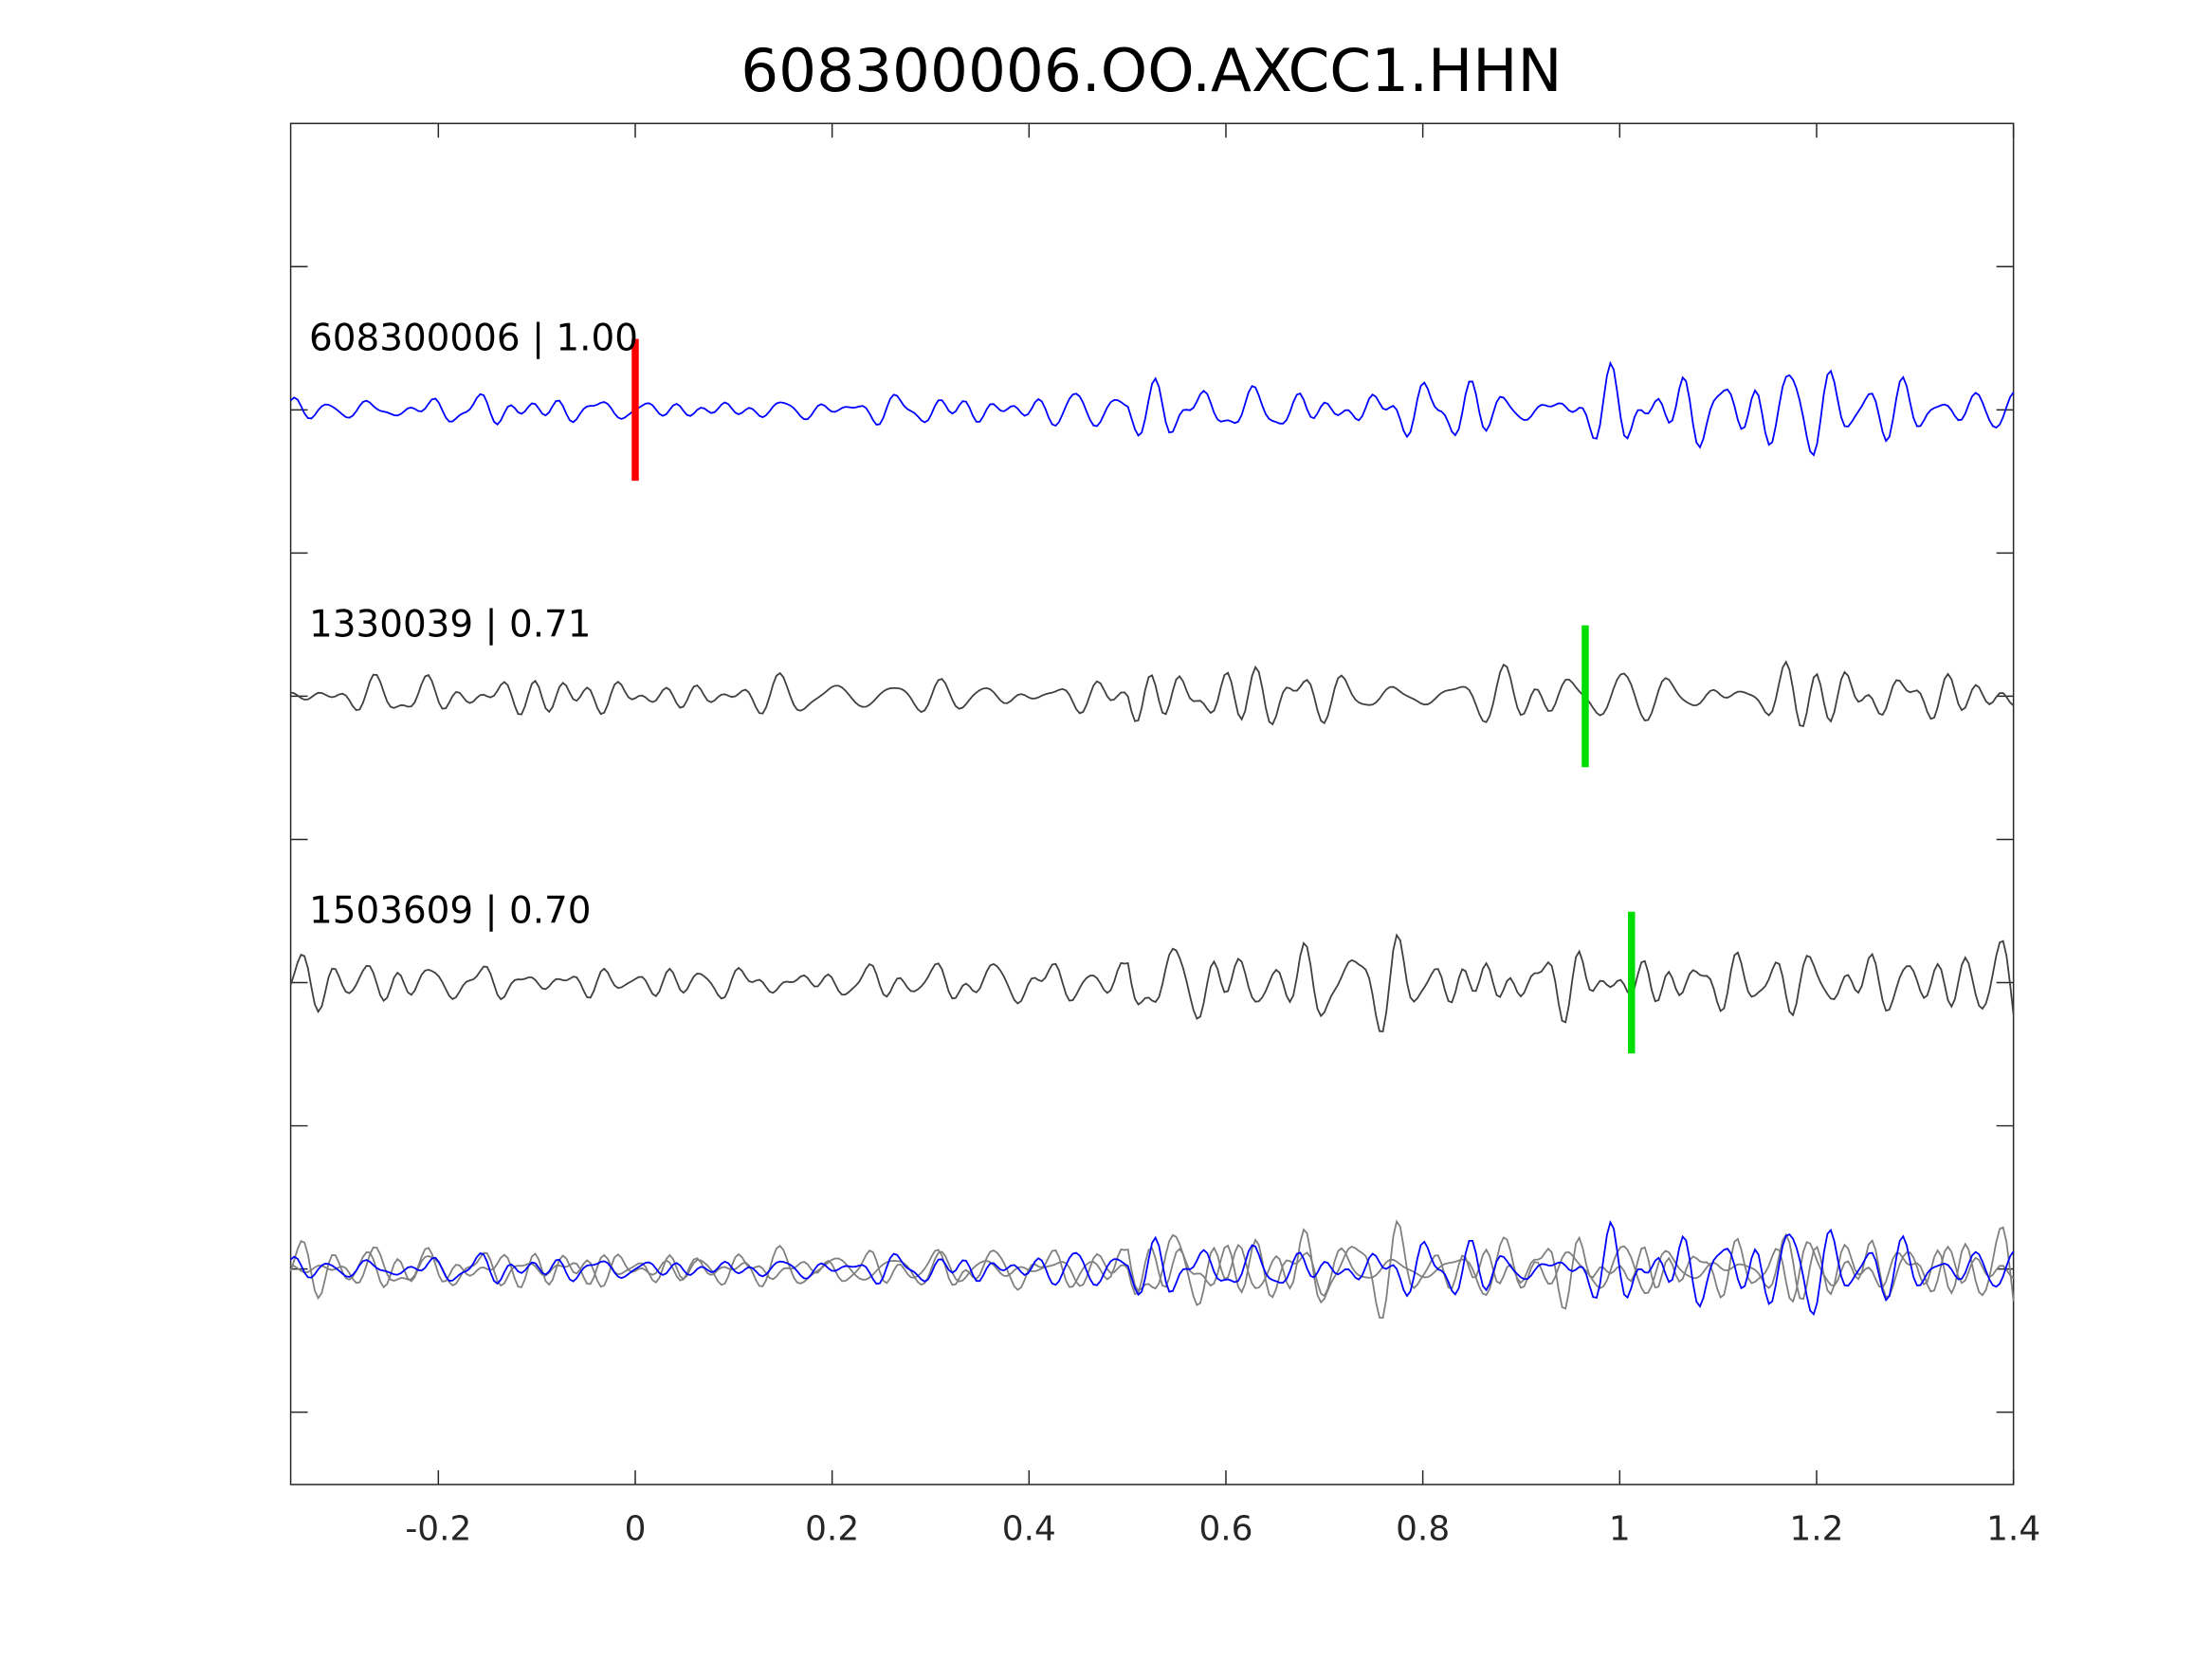  I want to click on x-tick-label: 0.8, so click(1423, 1528).